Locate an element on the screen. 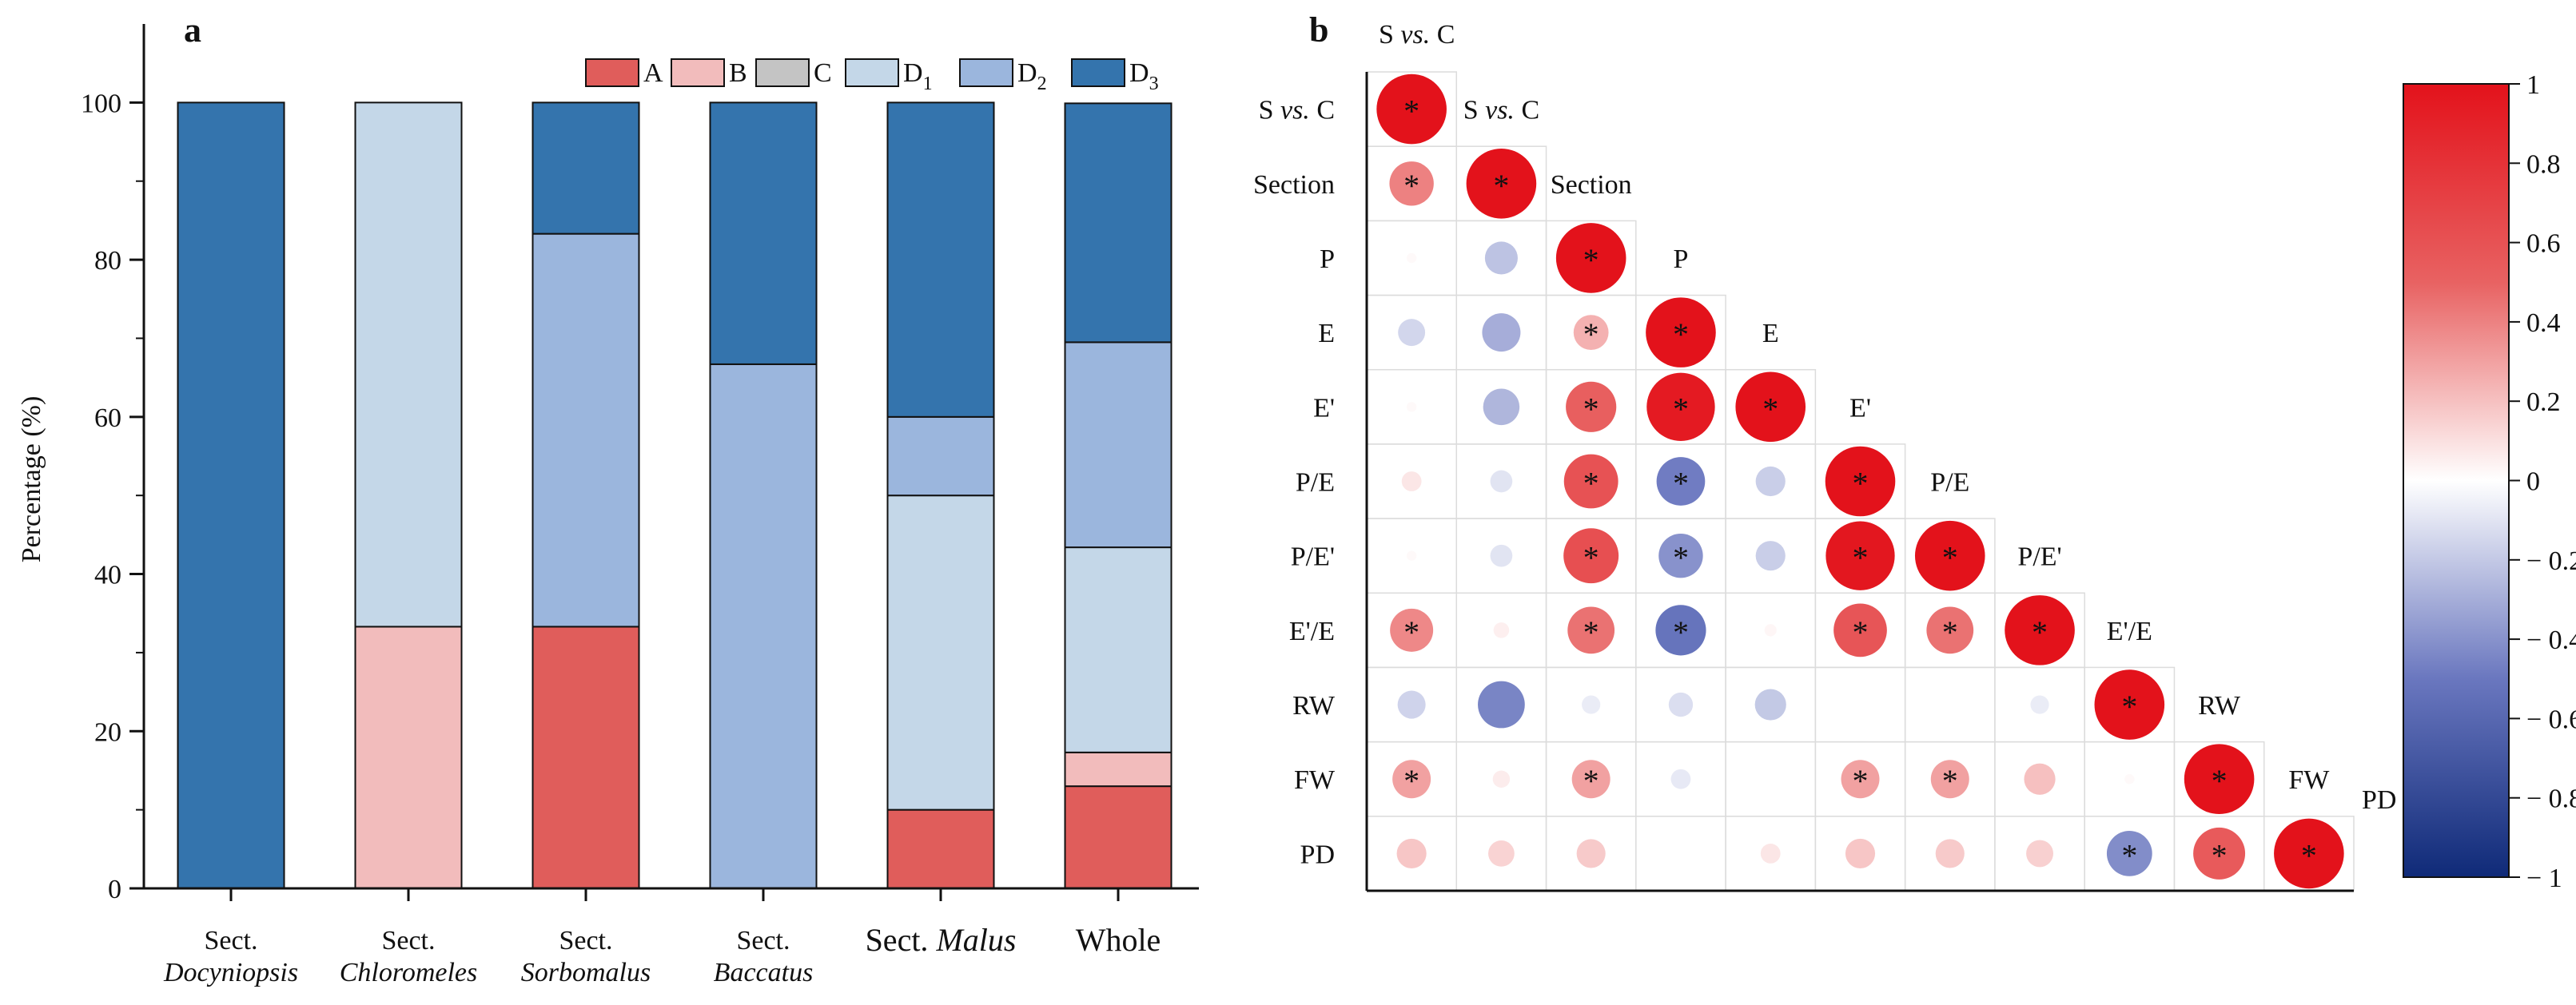 Image resolution: width=2576 pixels, height=1005 pixels. colorbar-tick-label: − 0.2 is located at coordinates (2551, 561).